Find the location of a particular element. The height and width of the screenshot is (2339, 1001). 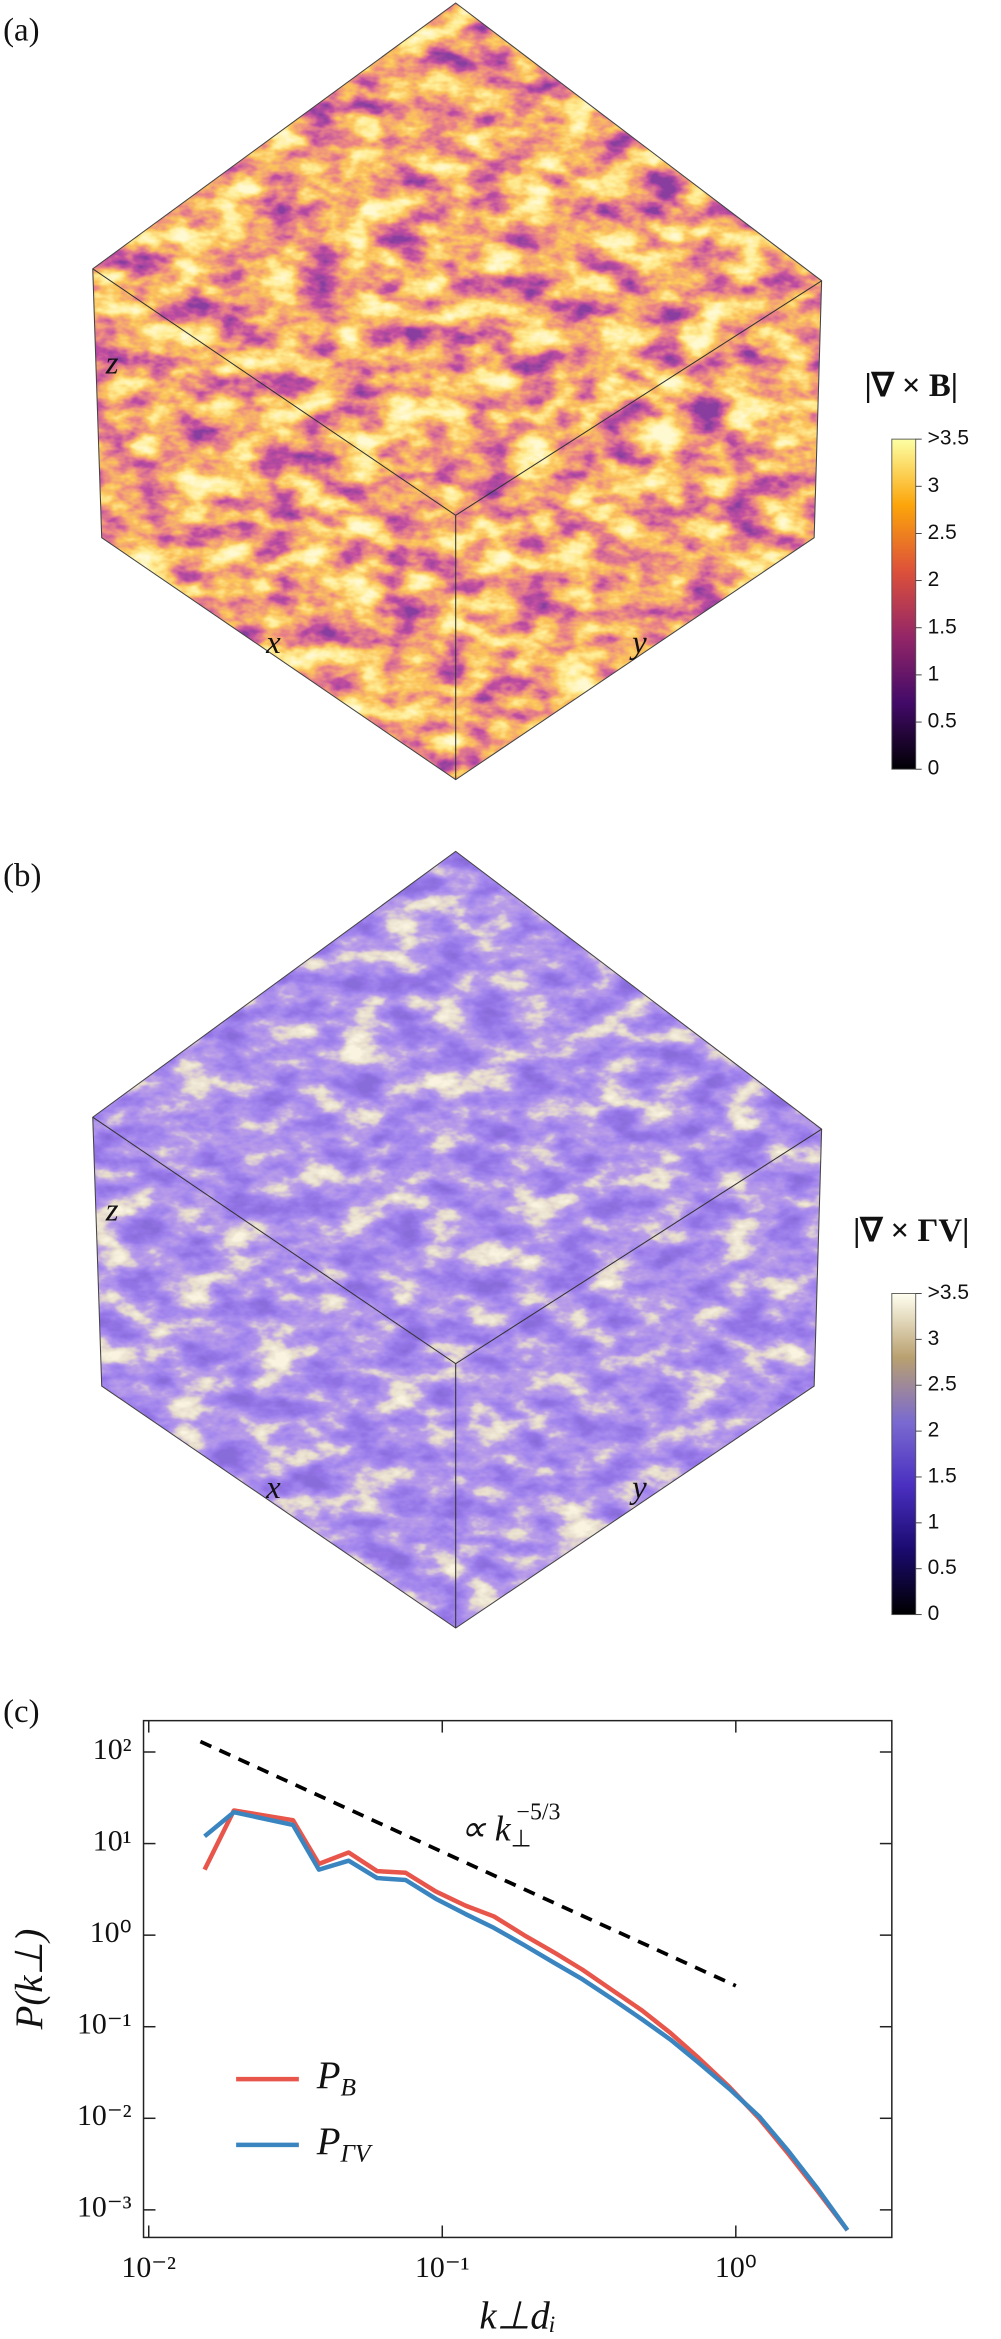

annotation-text: ∝ k is located at coordinates (486, 1829).